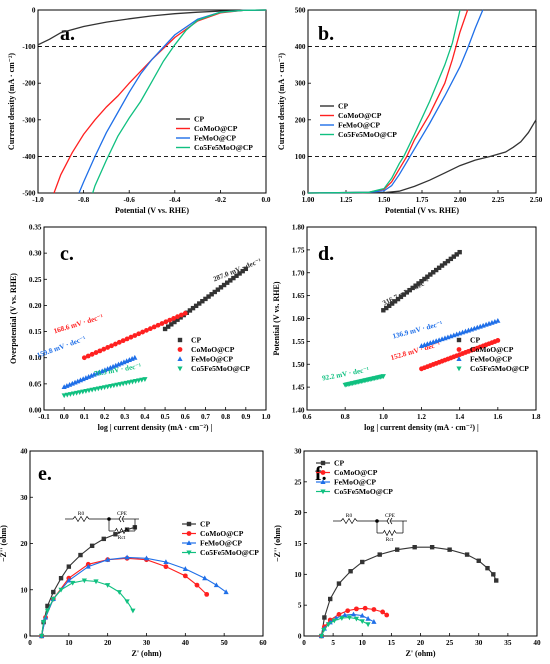 The width and height of the screenshot is (550, 664). I want to click on y-tick-label: -100, so click(29, 47).